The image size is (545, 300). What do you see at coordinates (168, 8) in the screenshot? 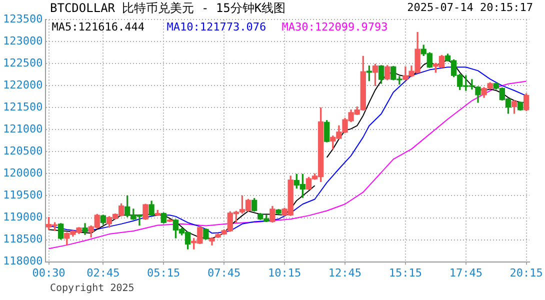
I see `chart-title: BTCDOLLAR 比特币兑美元 - 15分钟K线图` at bounding box center [168, 8].